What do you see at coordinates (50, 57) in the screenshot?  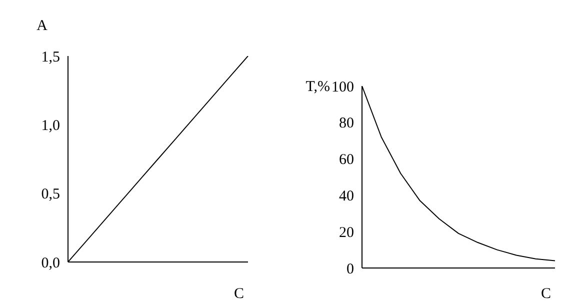 I see `y-tick-label: 1,5` at bounding box center [50, 57].